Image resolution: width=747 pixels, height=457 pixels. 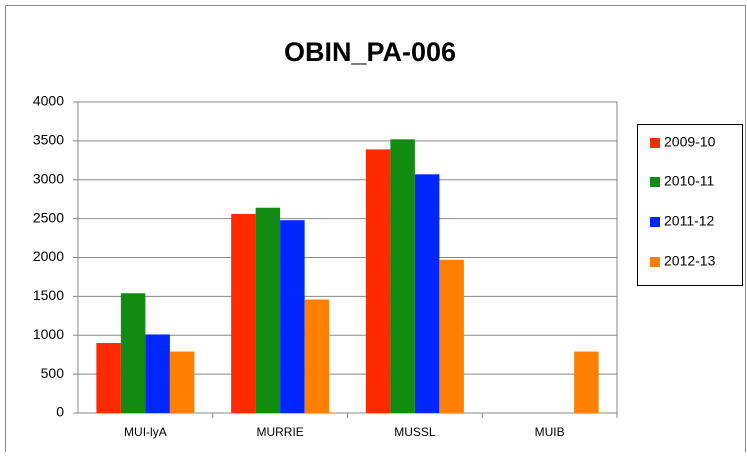 I want to click on legend-label: 2012-13, so click(x=690, y=261).